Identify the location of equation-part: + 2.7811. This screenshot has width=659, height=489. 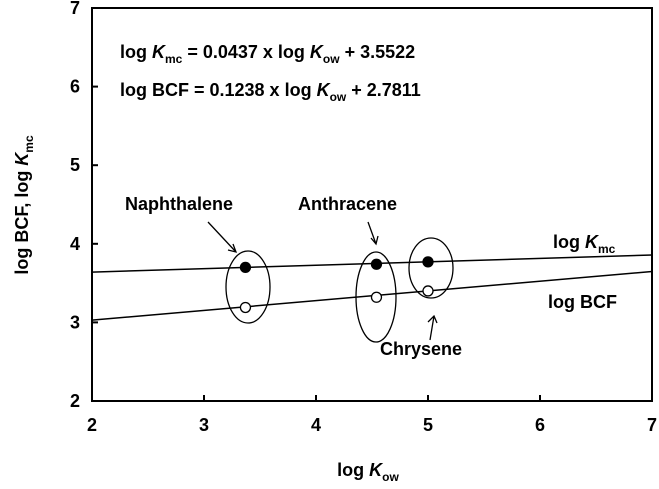
(383, 90).